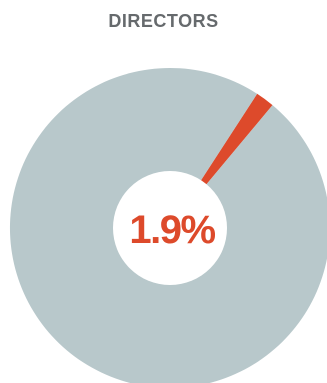 Image resolution: width=327 pixels, height=383 pixels. What do you see at coordinates (163, 21) in the screenshot?
I see `chart-title: DIRECTORS` at bounding box center [163, 21].